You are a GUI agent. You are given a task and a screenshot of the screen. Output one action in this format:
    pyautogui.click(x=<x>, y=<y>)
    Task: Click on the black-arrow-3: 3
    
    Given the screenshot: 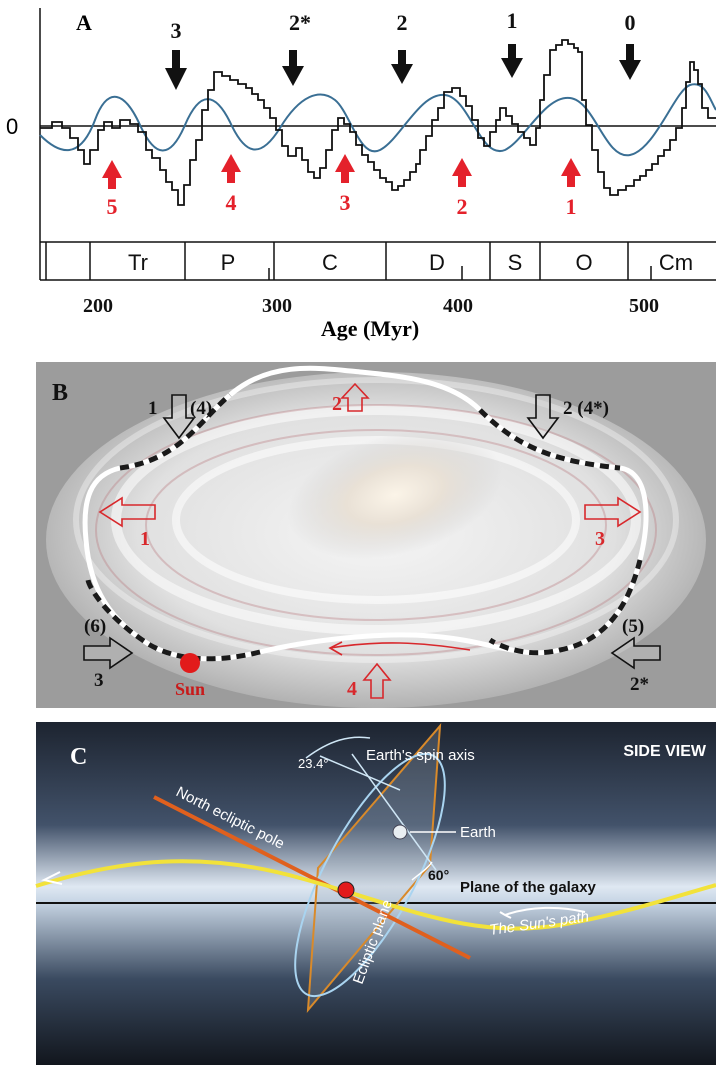 What is the action you would take?
    pyautogui.click(x=176, y=54)
    